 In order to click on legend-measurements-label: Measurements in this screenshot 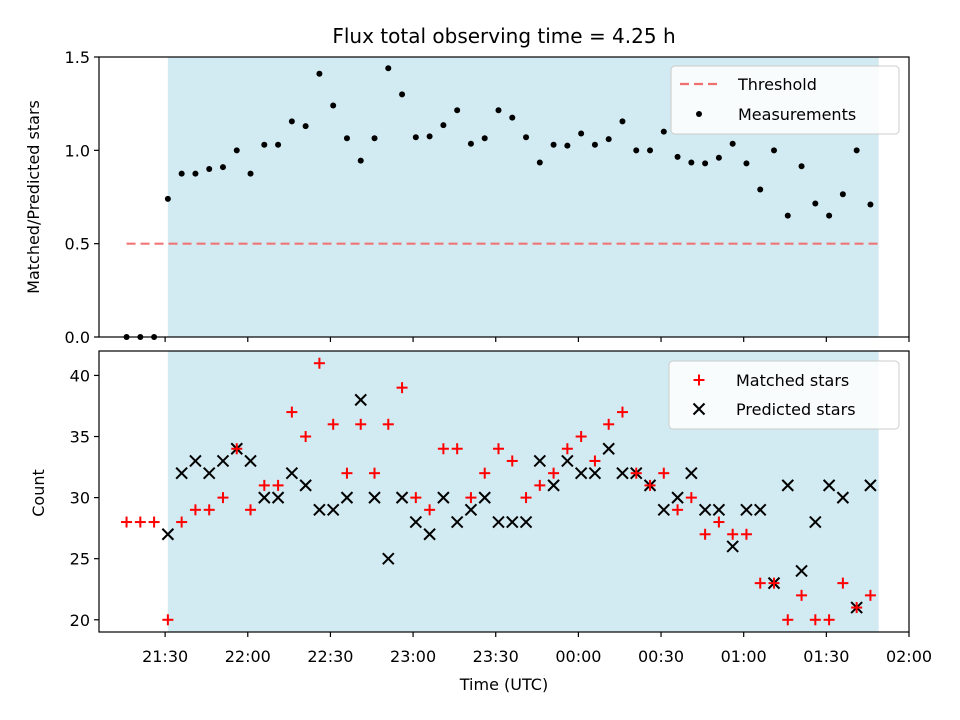, I will do `click(797, 114)`.